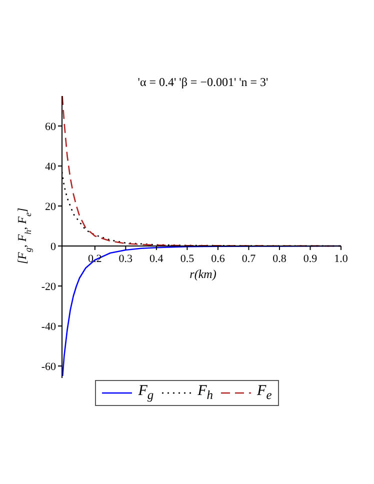 This screenshot has height=484, width=374. What do you see at coordinates (264, 393) in the screenshot?
I see `legend-label: F$_{e}$` at bounding box center [264, 393].